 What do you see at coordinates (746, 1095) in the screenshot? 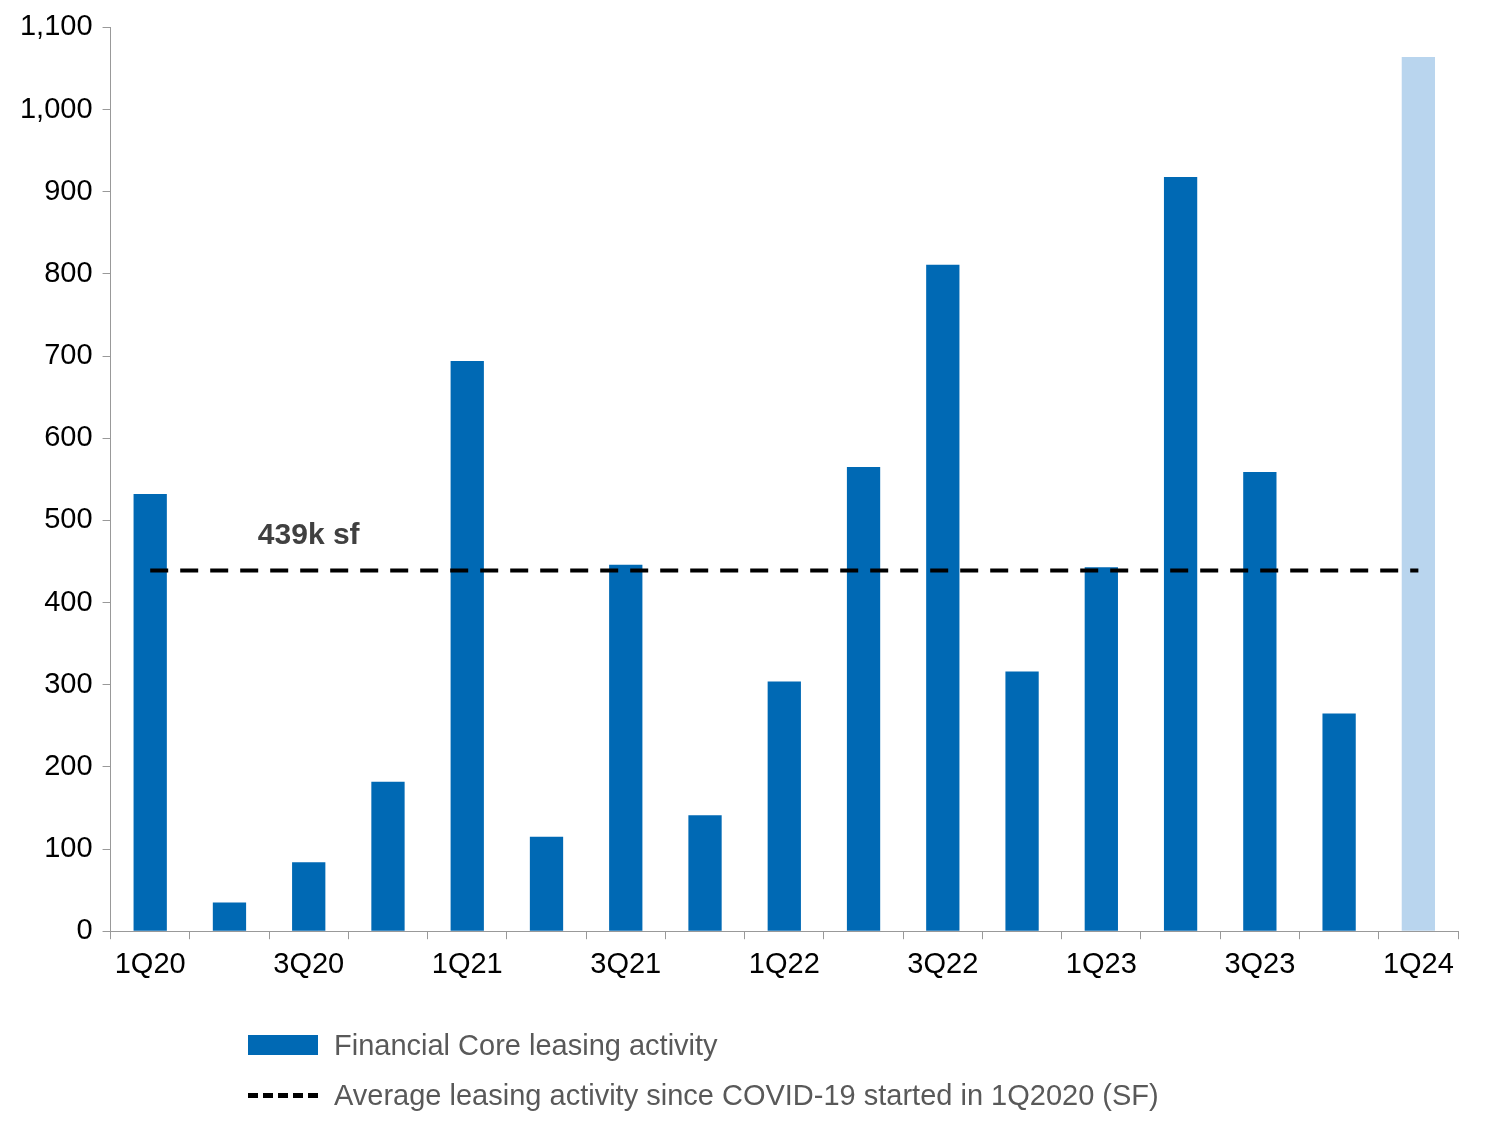
I see `legend-label: Average leasing activity since COVID-19 started in 1Q2020 (SF)` at bounding box center [746, 1095].